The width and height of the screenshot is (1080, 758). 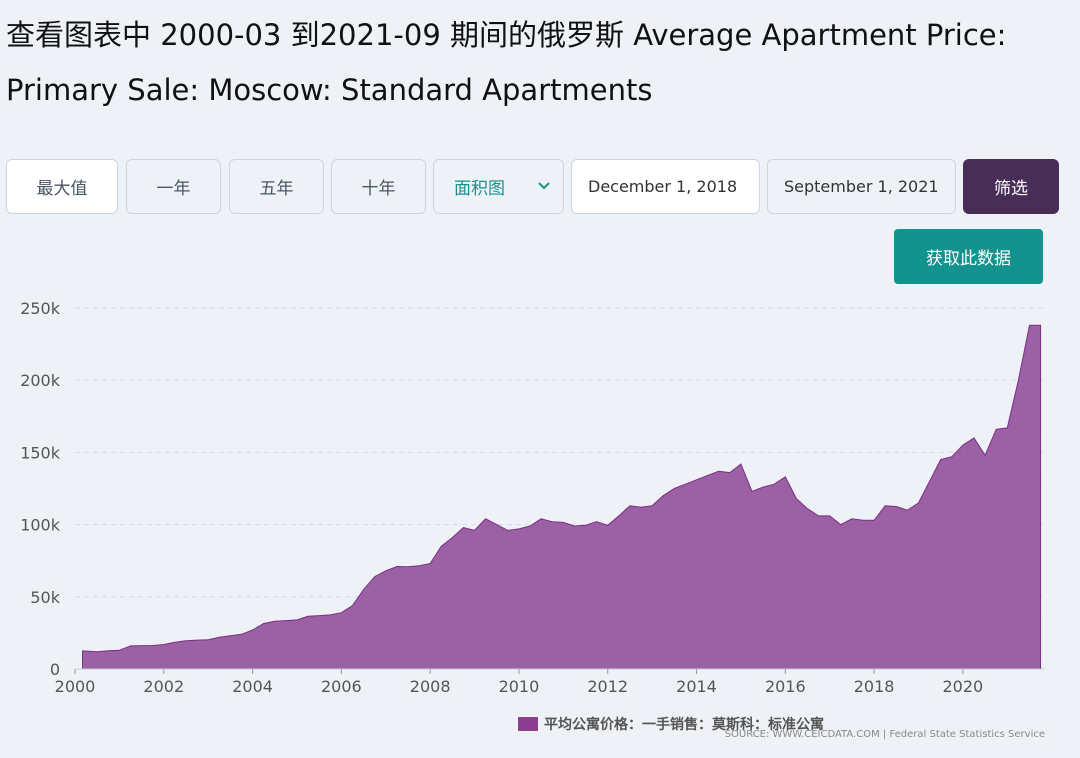 I want to click on start-date-input: December 1, 2018, so click(x=665, y=186).